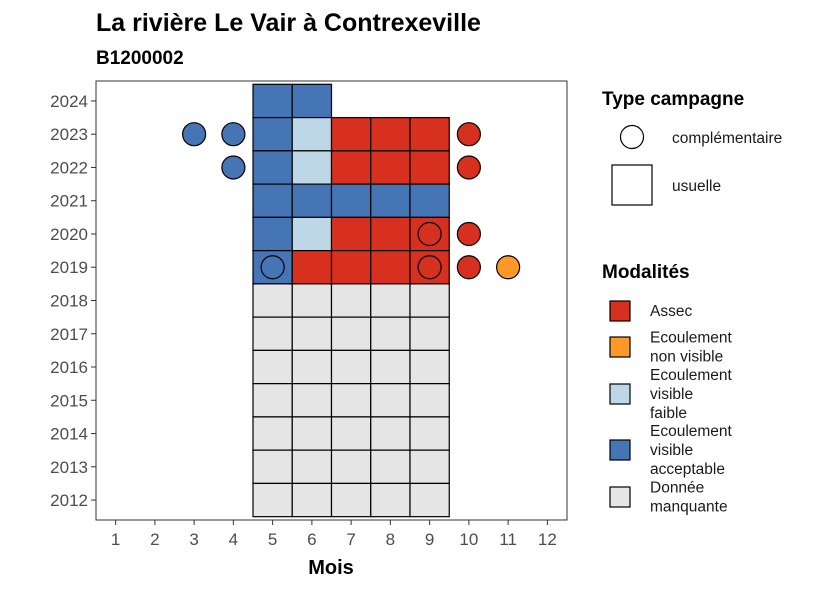 The width and height of the screenshot is (826, 590). Describe the element at coordinates (671, 311) in the screenshot. I see `legend-modalite-label: Assec` at that location.